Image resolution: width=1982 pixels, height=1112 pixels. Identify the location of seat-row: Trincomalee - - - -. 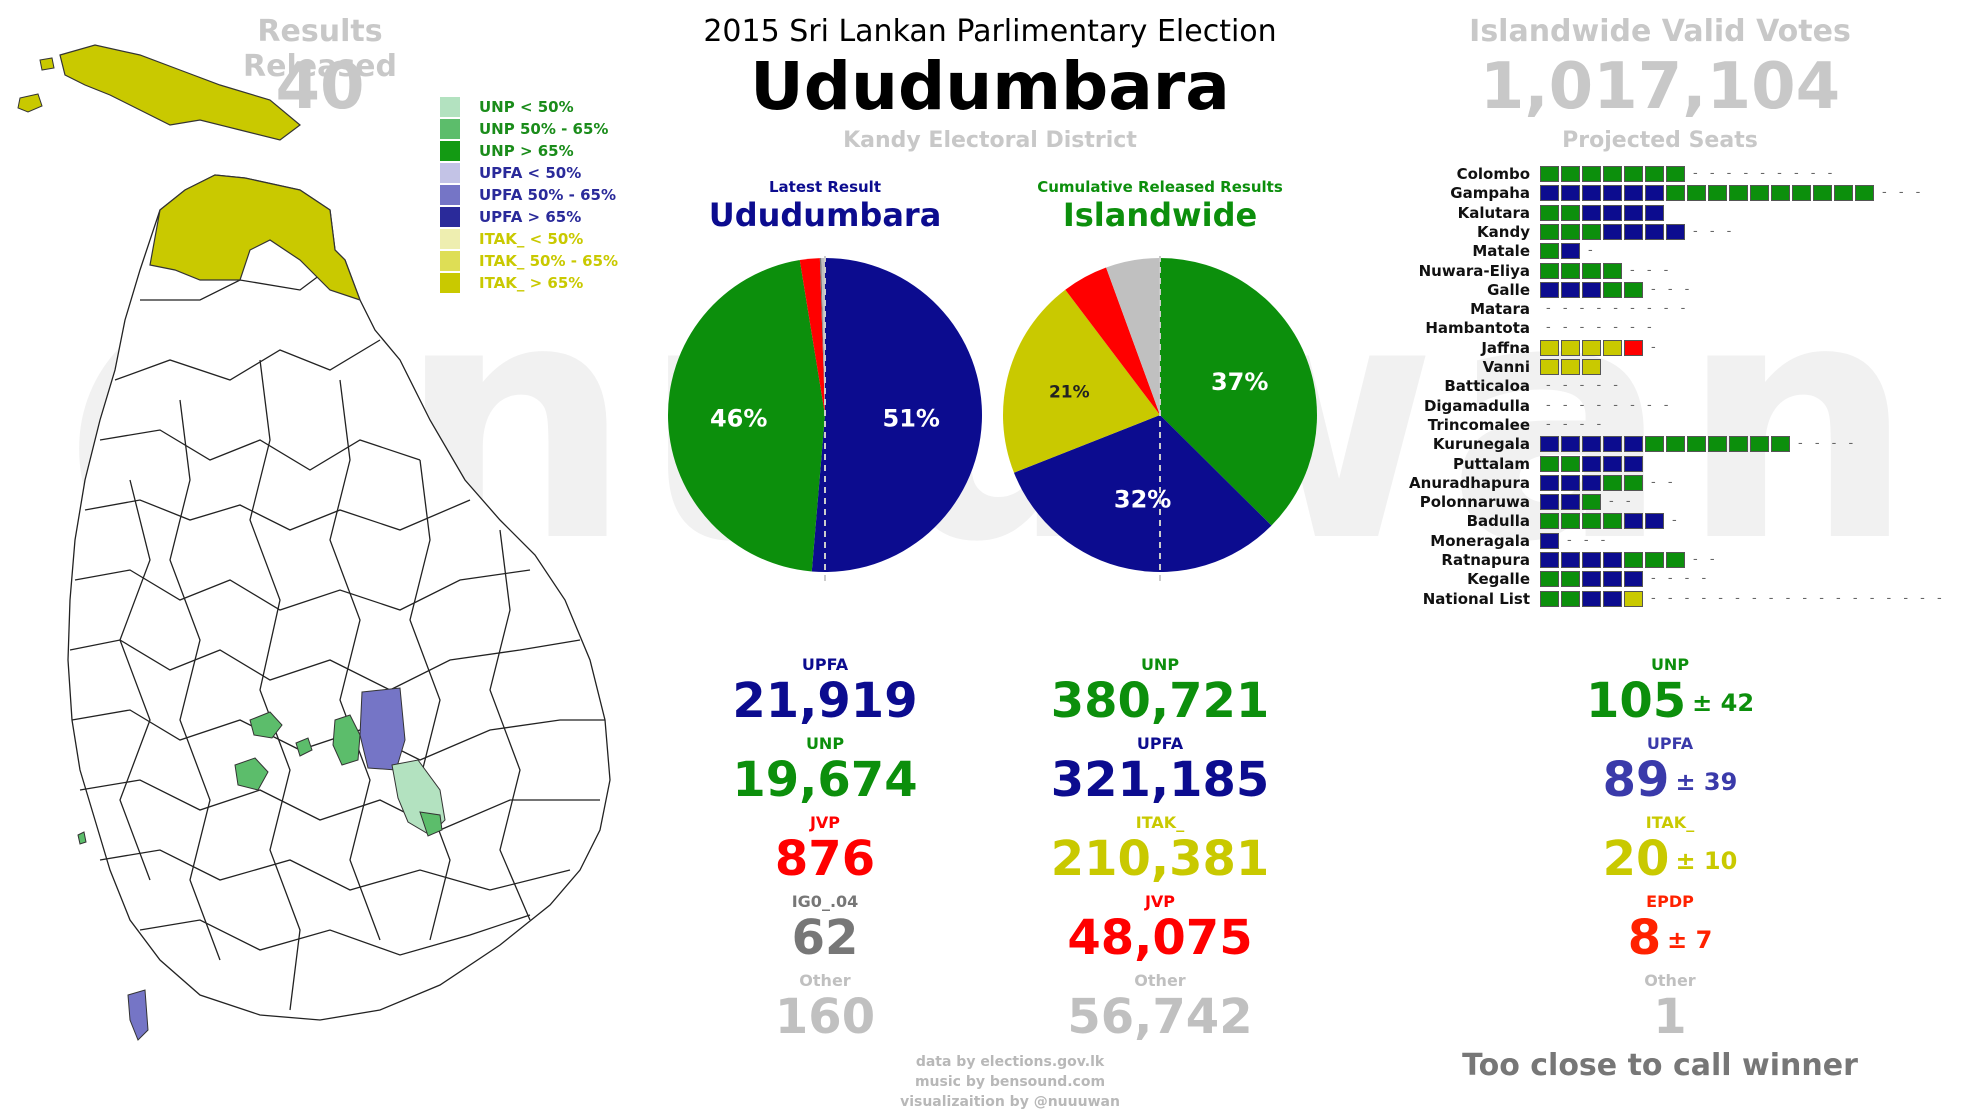
(1630, 425).